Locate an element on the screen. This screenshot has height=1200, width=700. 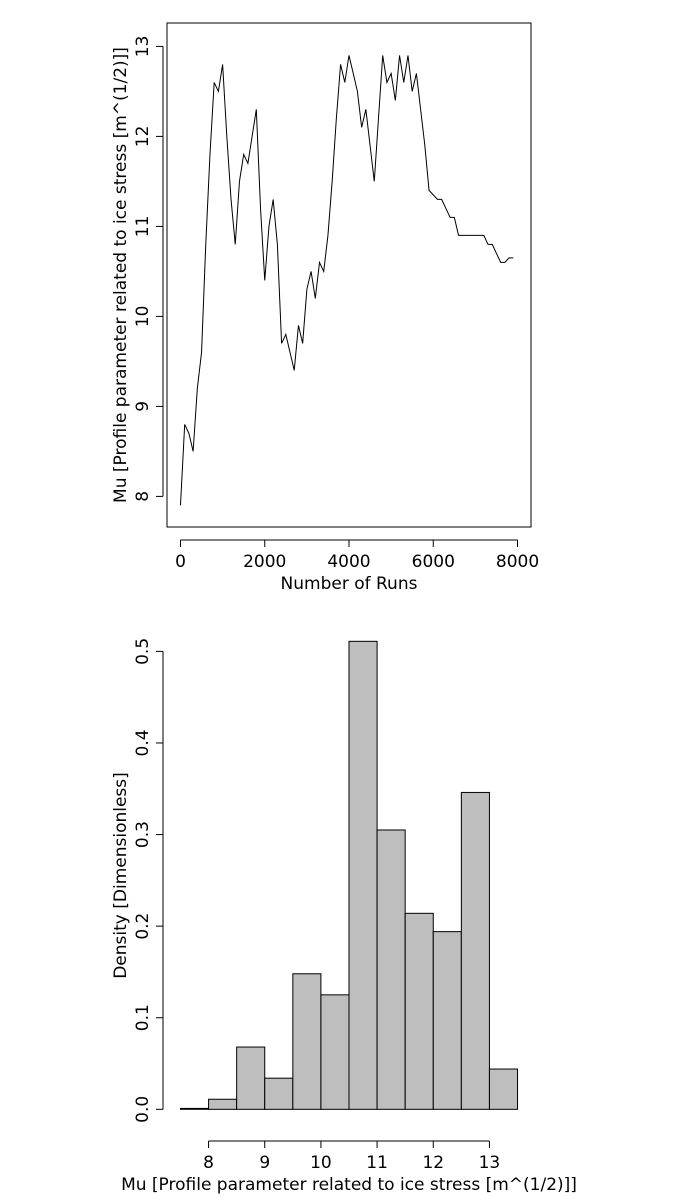
x-tick-label: 2000 is located at coordinates (264, 562).